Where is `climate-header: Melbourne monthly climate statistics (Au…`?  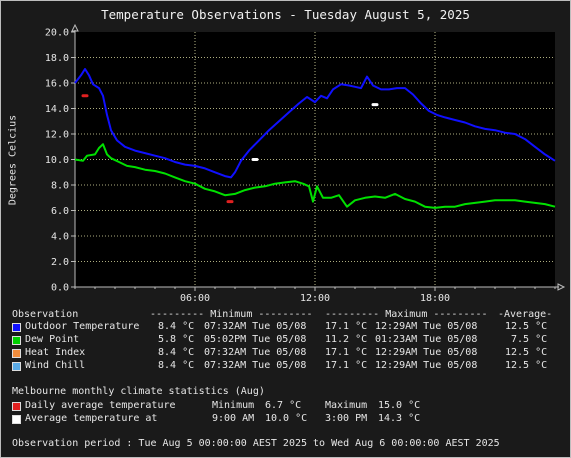
climate-header: Melbourne monthly climate statistics (Au… is located at coordinates (138, 391).